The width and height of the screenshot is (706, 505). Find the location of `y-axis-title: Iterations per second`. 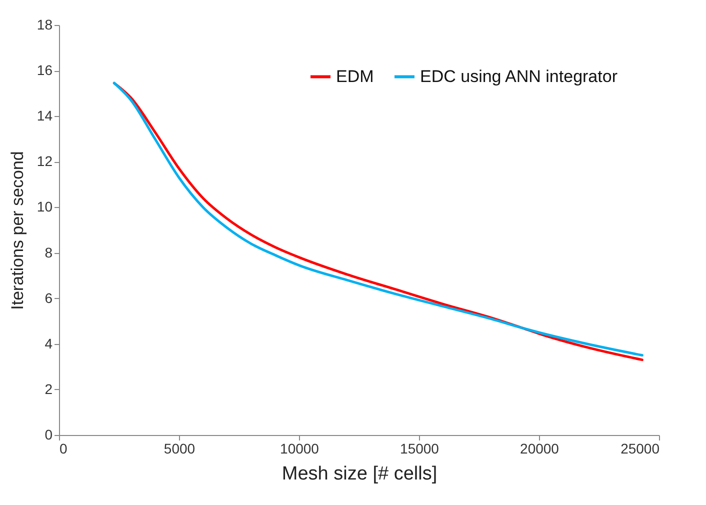

y-axis-title: Iterations per second is located at coordinates (17, 230).